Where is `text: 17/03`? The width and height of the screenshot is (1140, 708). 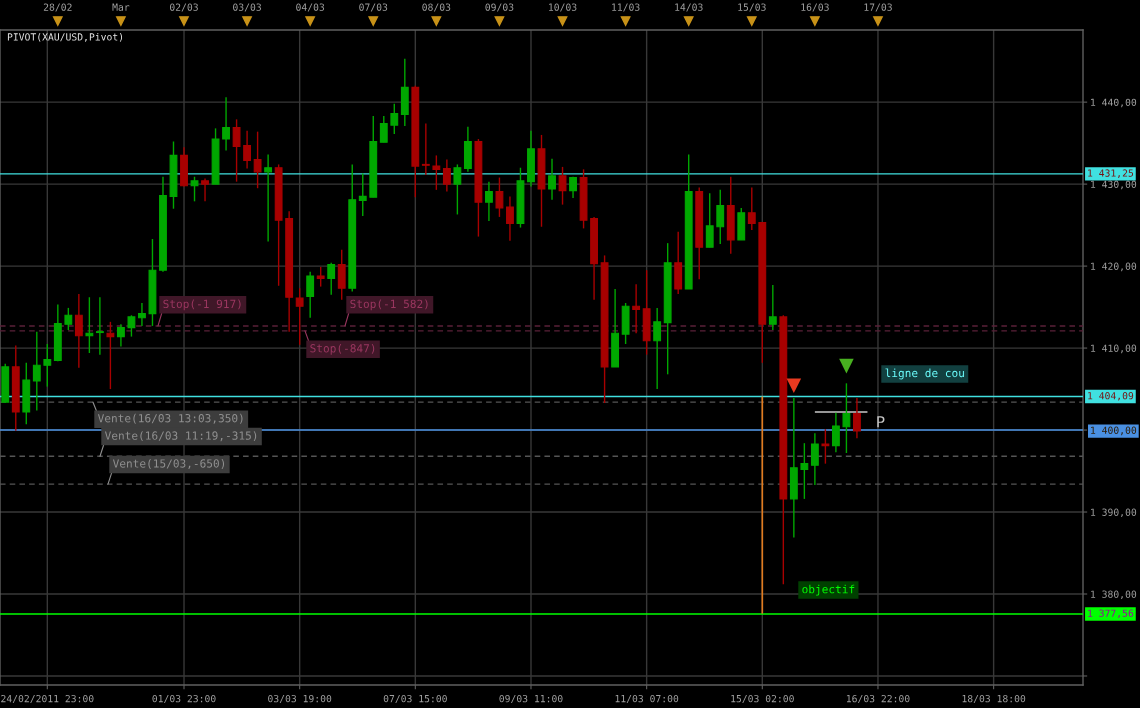 text: 17/03 is located at coordinates (878, 7).